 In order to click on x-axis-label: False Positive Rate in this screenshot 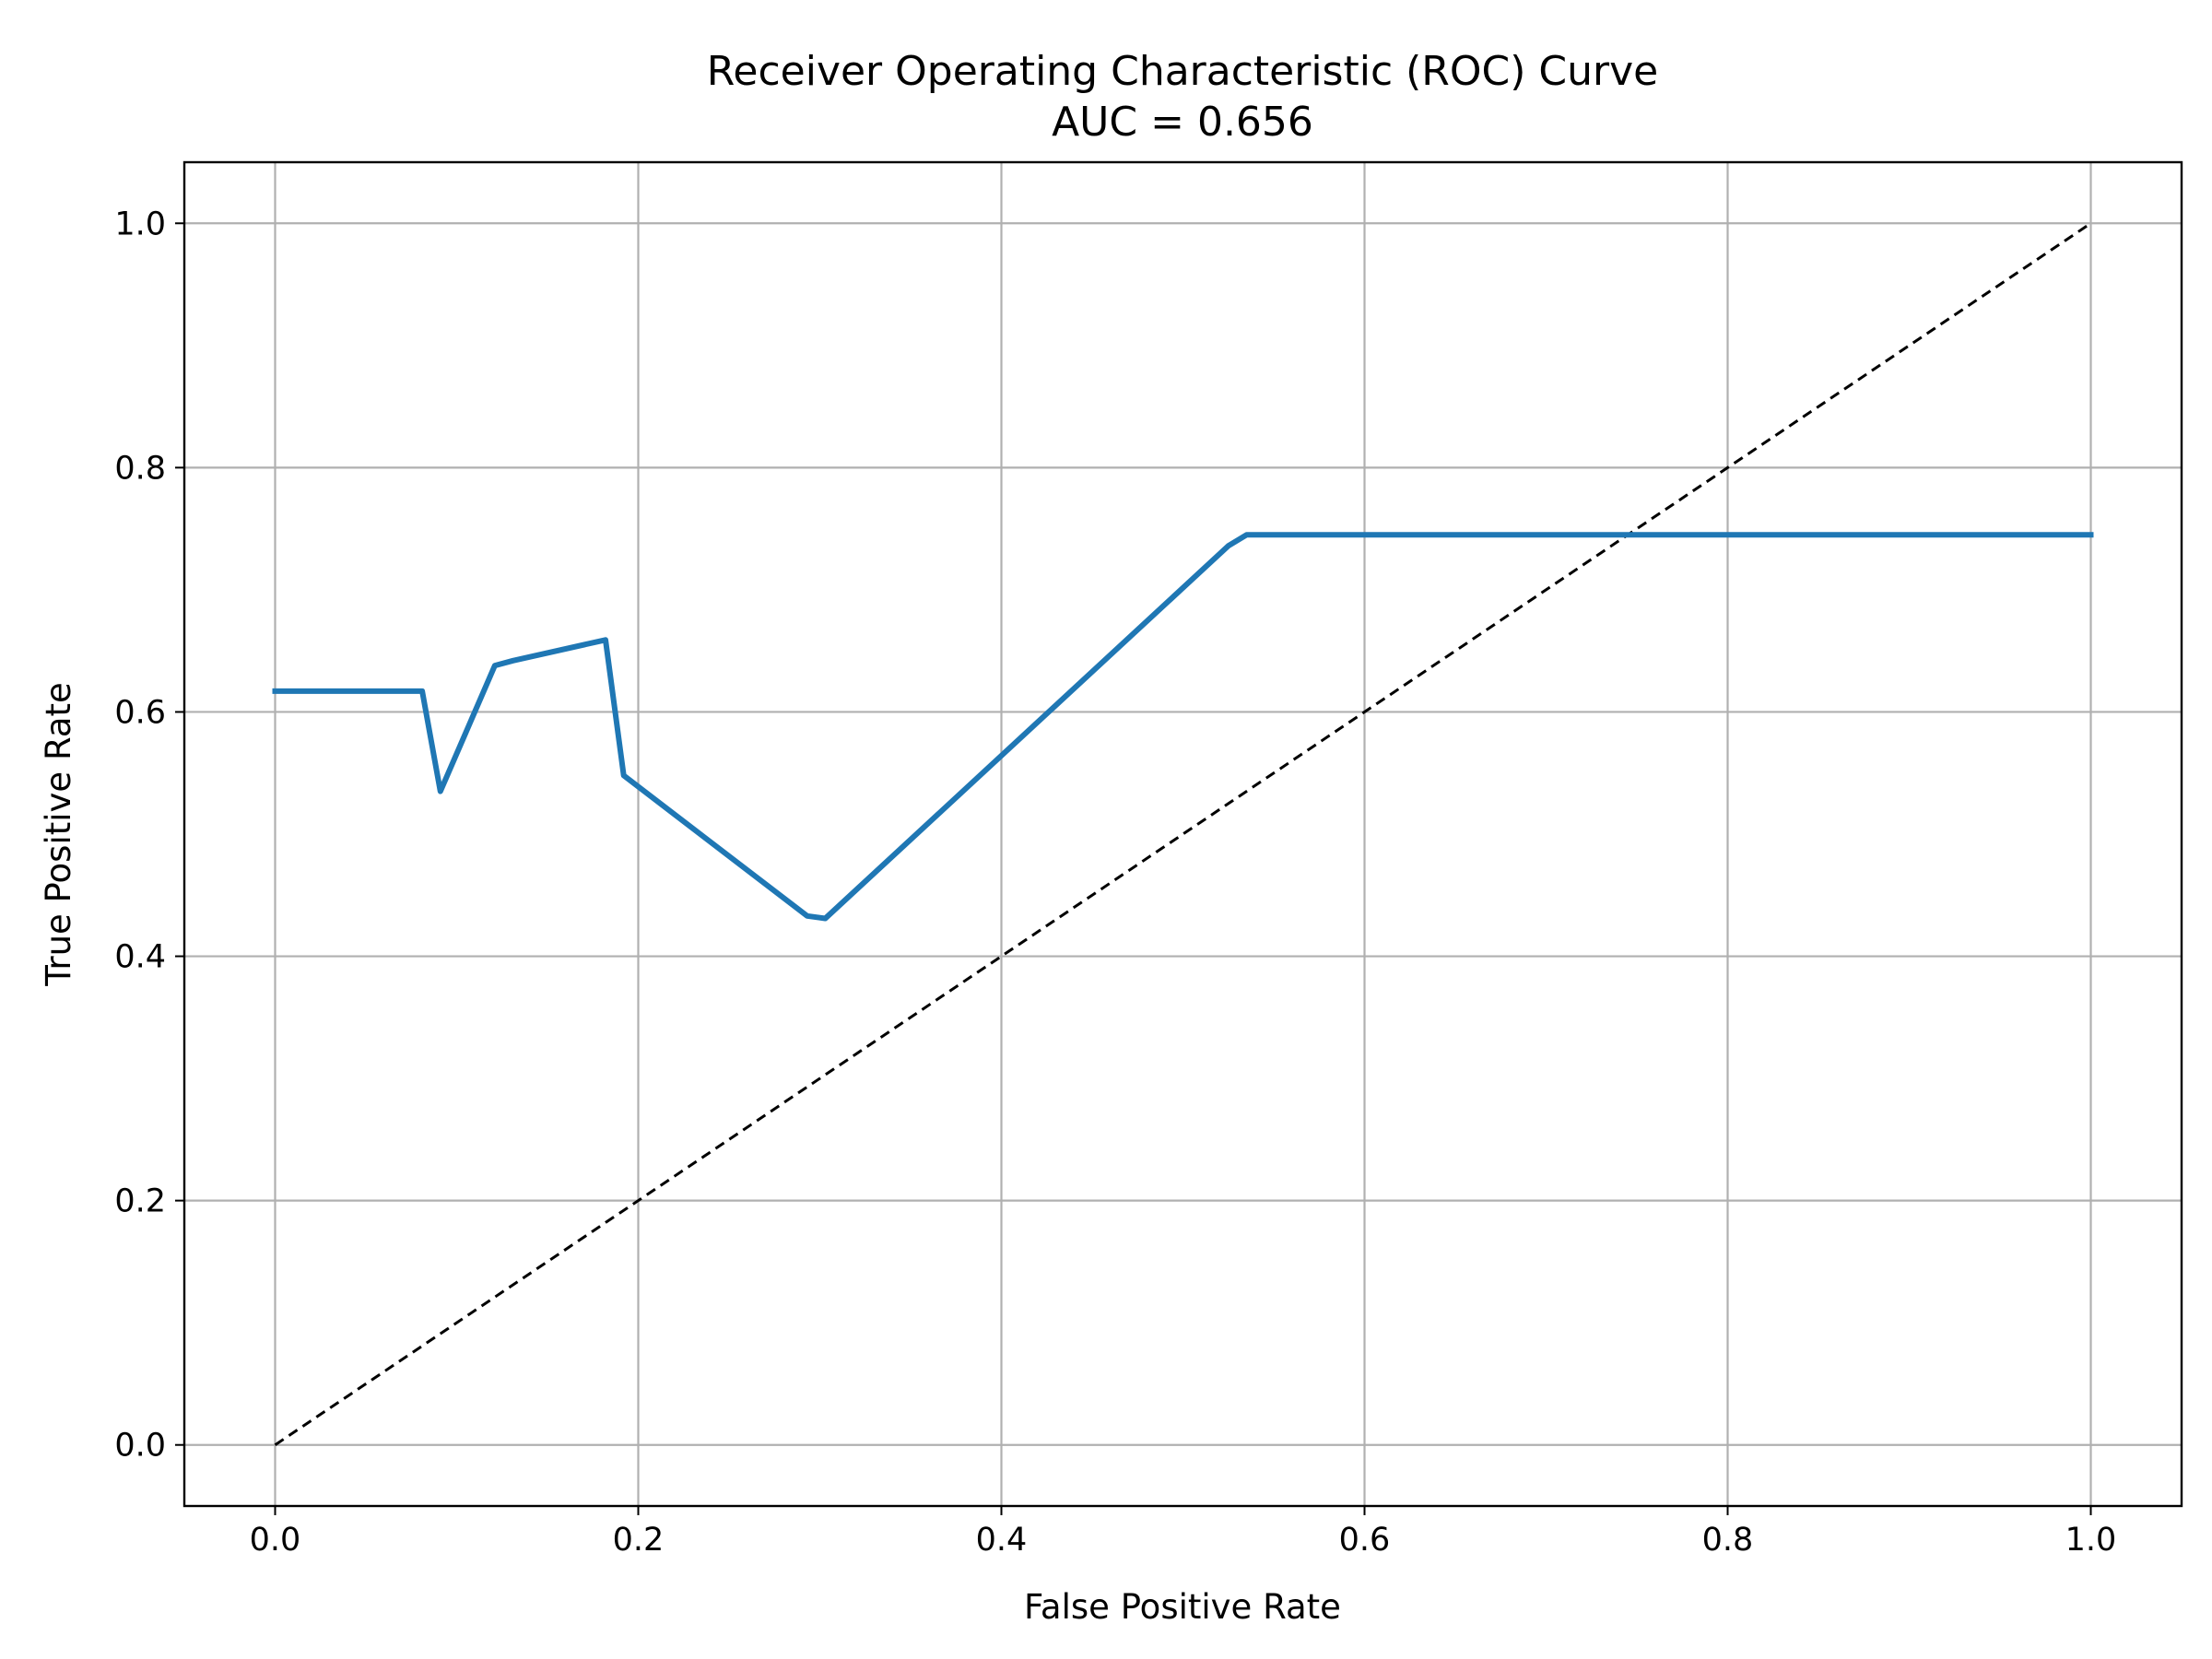, I will do `click(1182, 1607)`.